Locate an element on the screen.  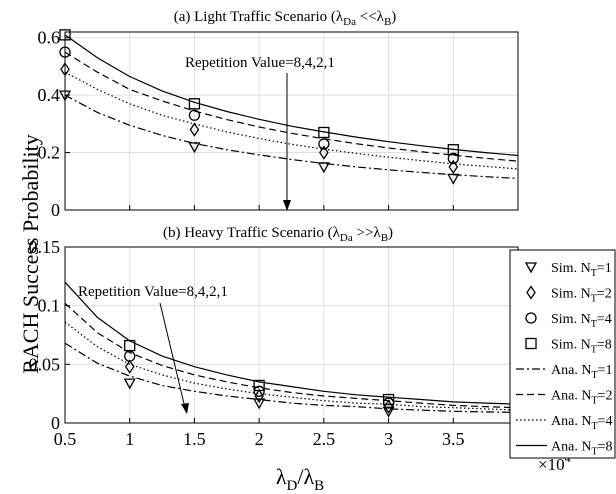
panel-a-ytick-label-1: 0.2 is located at coordinates (49, 153).